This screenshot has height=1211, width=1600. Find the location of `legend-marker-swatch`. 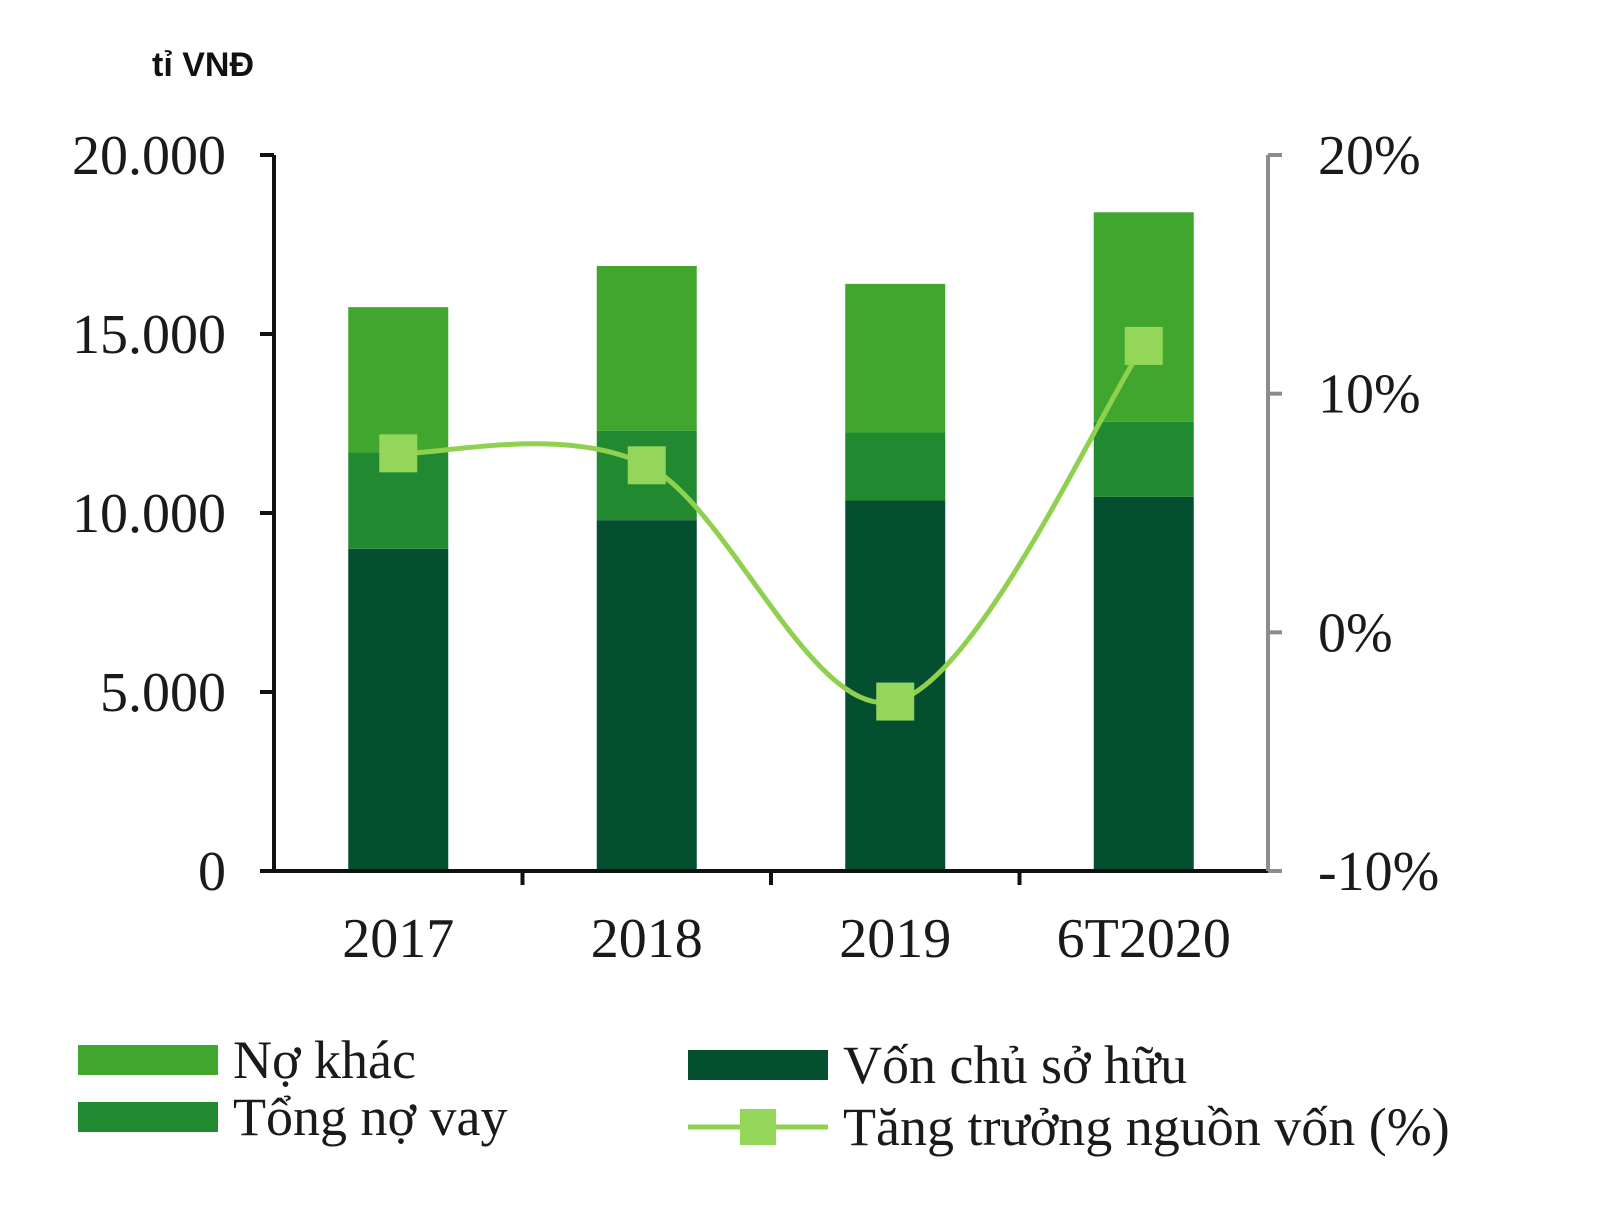

legend-marker-swatch is located at coordinates (758, 1127).